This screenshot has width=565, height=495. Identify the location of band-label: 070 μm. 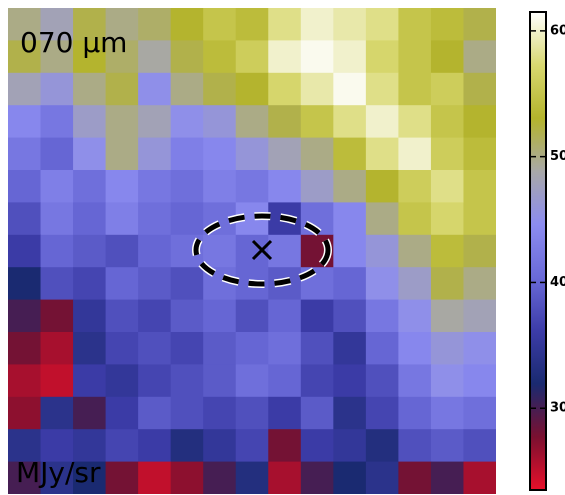
(73, 42).